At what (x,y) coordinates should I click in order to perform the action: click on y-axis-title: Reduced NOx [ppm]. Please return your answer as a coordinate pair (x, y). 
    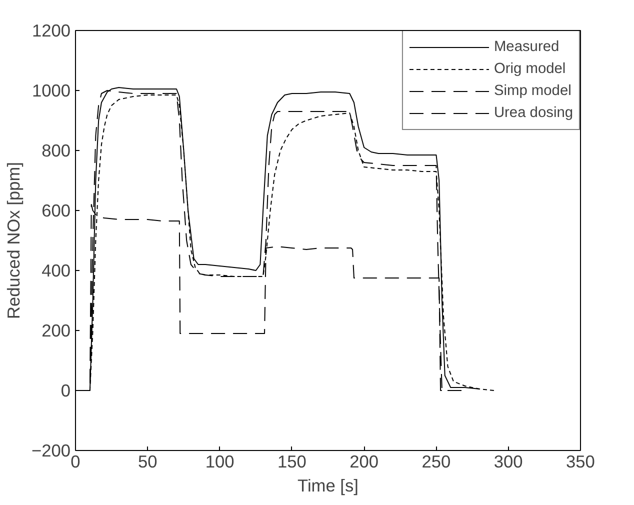
    Looking at the image, I should click on (13, 240).